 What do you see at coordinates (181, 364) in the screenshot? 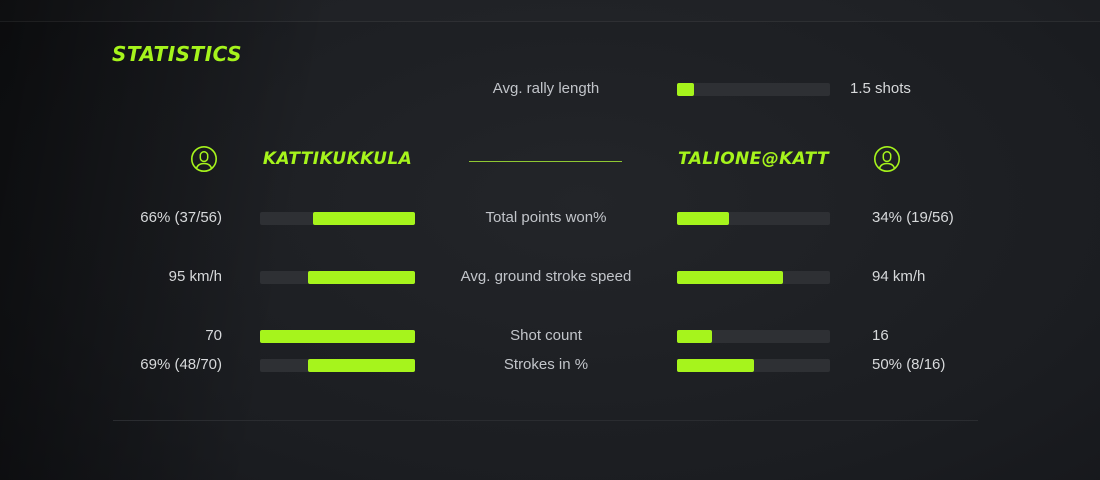
I see `stat-left-value: 69% (48/70)` at bounding box center [181, 364].